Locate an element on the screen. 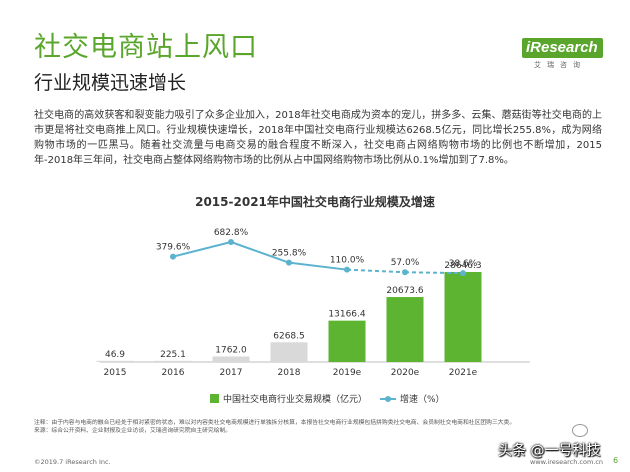  bar-value-label: 46.9 is located at coordinates (115, 355).